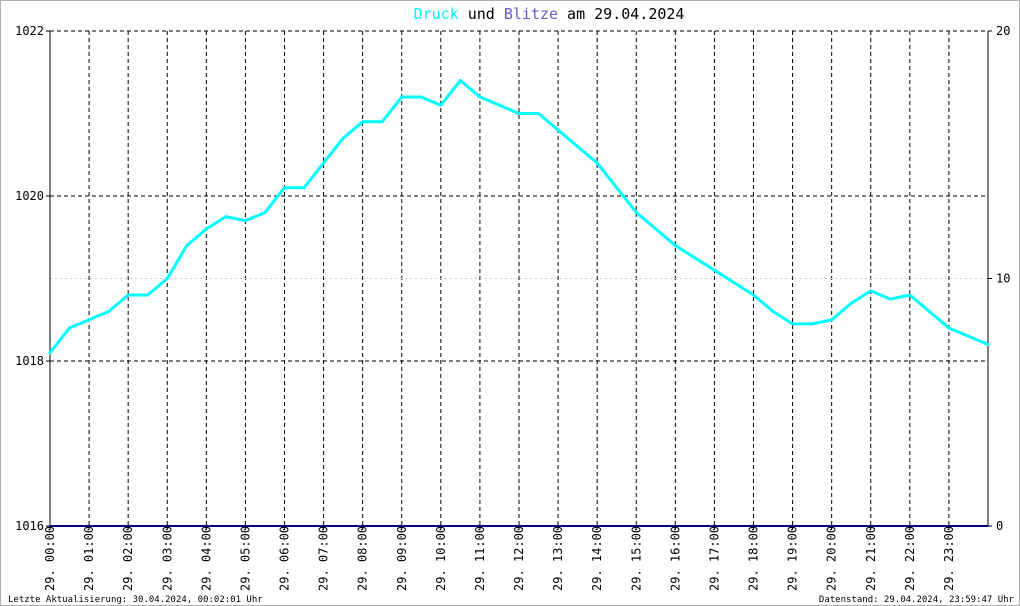  I want to click on footer-data-status: Datenstand: 29.04.2024, 23:59:47 Uhr, so click(917, 600).